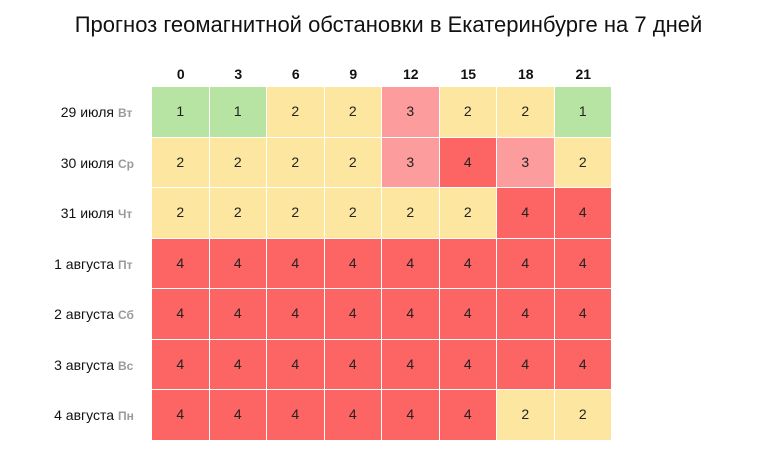 The image size is (777, 459). I want to click on row-label: 4 августа Пн, so click(71, 415).